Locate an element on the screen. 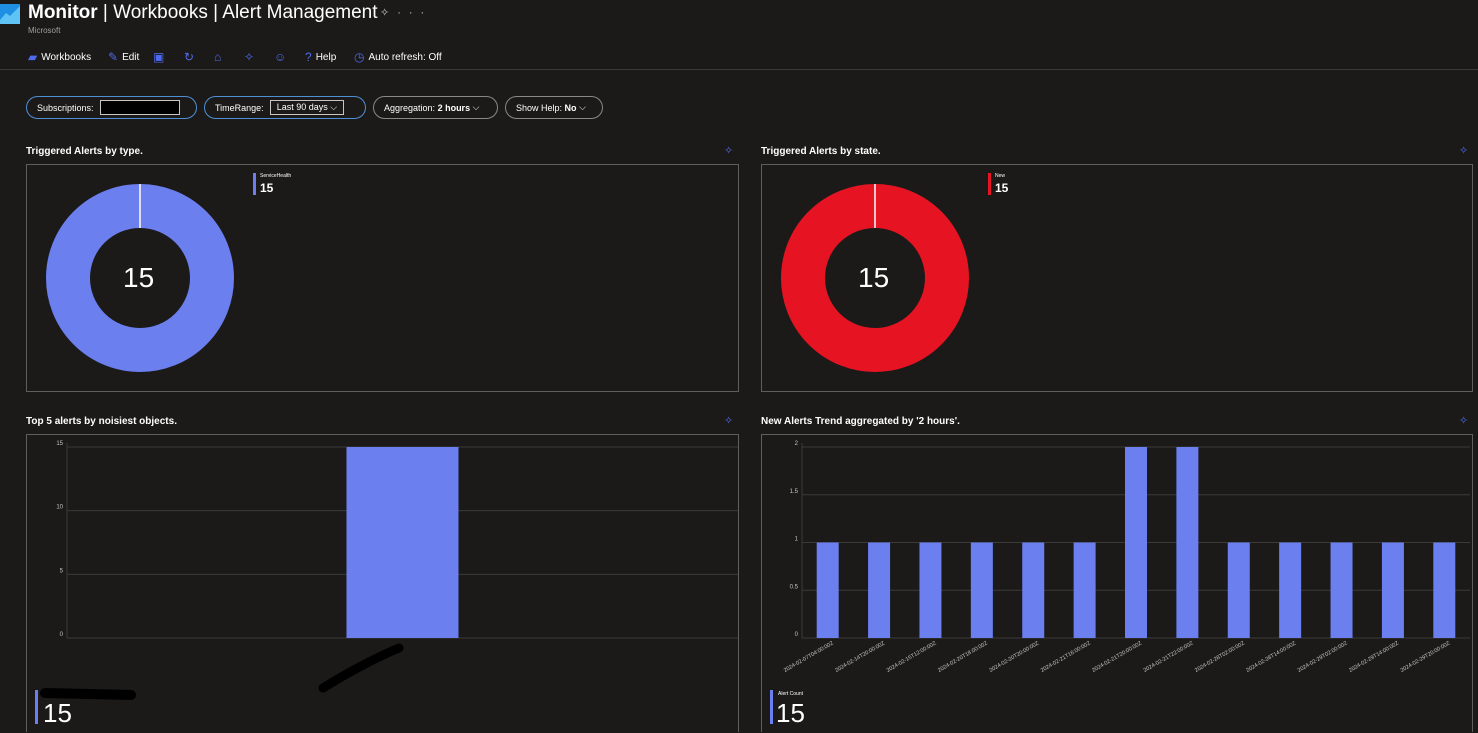 This screenshot has height=733, width=1478. subscriptions-dropdown: Subscriptions: is located at coordinates (111, 107).